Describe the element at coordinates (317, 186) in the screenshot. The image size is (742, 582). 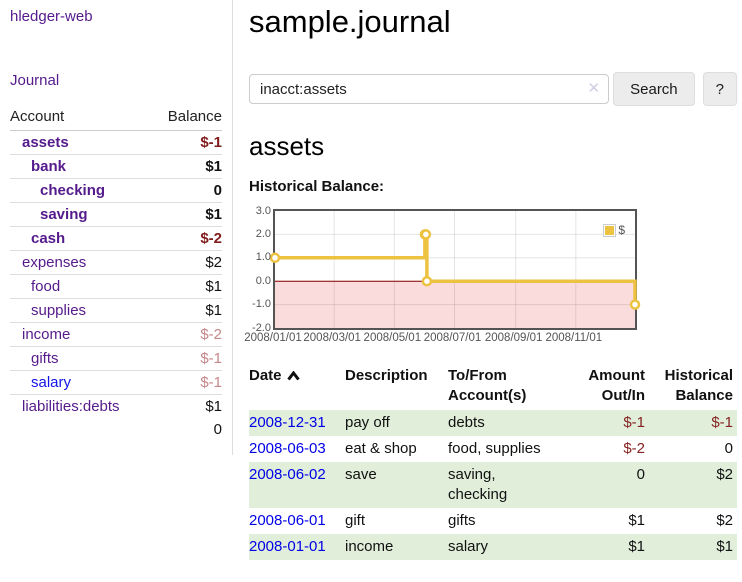
I see `chart-label: Historical Balance:` at that location.